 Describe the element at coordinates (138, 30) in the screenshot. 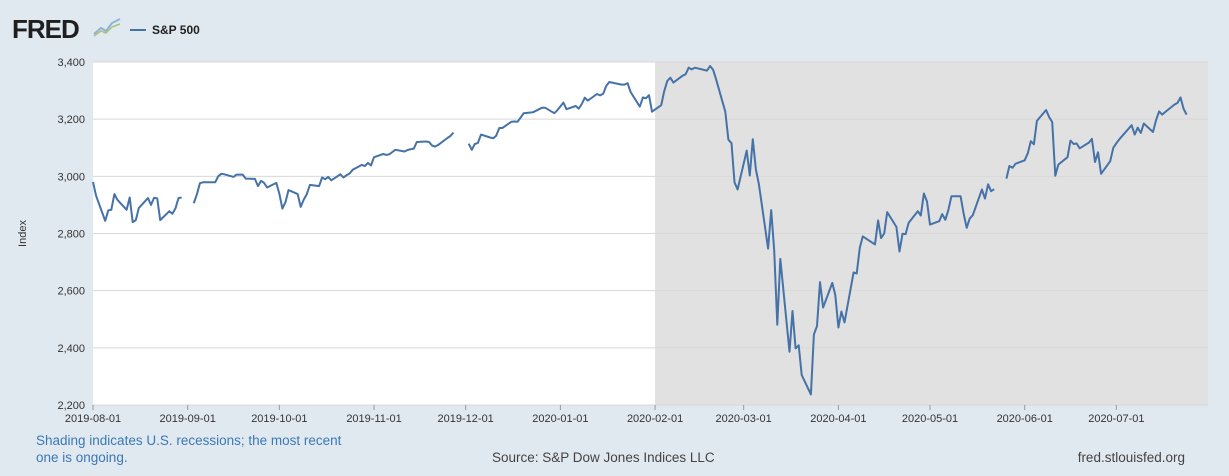

I see `legend-swatch` at that location.